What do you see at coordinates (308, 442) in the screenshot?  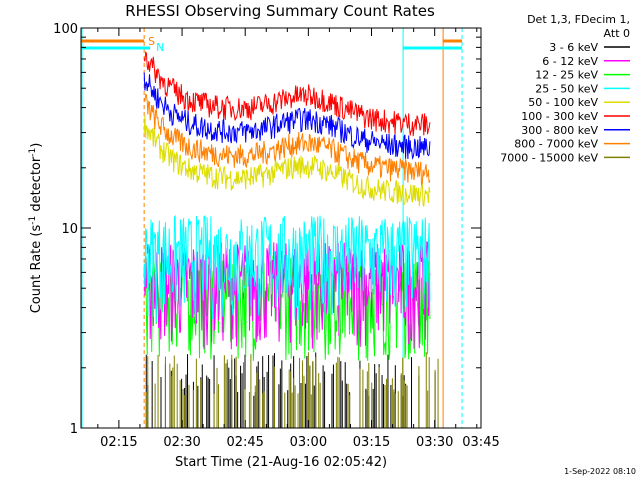 I see `x-tick-label-3: 03:00` at bounding box center [308, 442].